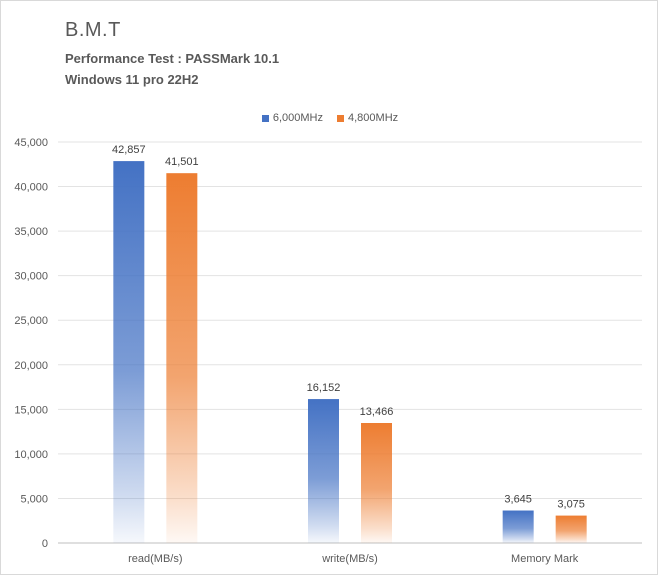  Describe the element at coordinates (34, 499) in the screenshot. I see `y-tick-label: 5,000` at that location.